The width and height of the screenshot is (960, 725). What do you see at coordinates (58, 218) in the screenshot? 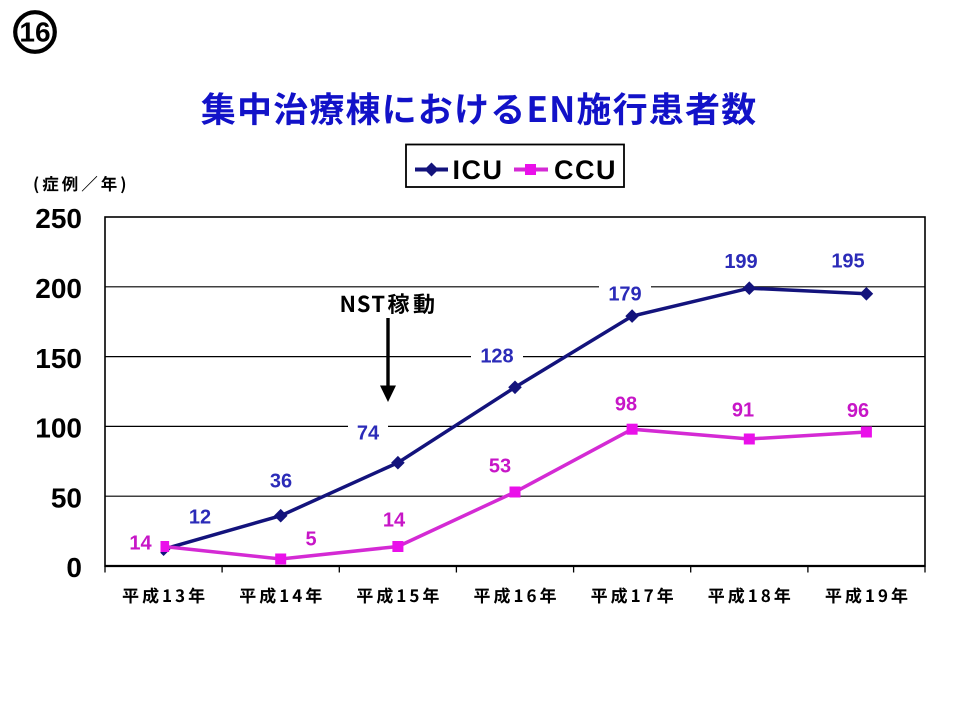
I see `svg-text: 250` at bounding box center [58, 218].